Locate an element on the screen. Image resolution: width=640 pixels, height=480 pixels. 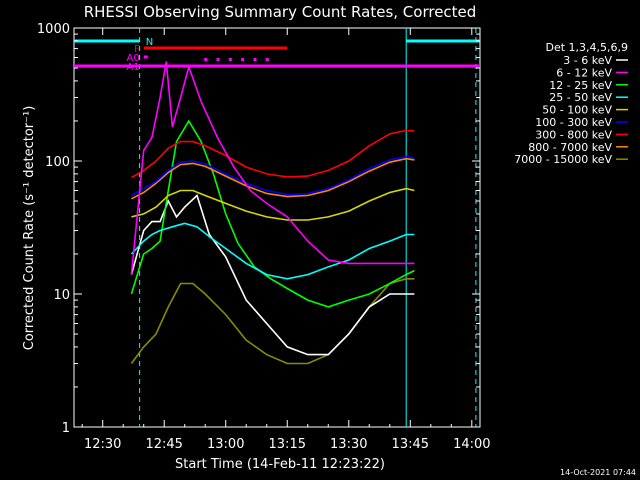
y-tick-label-2: 100 is located at coordinates (57, 162).